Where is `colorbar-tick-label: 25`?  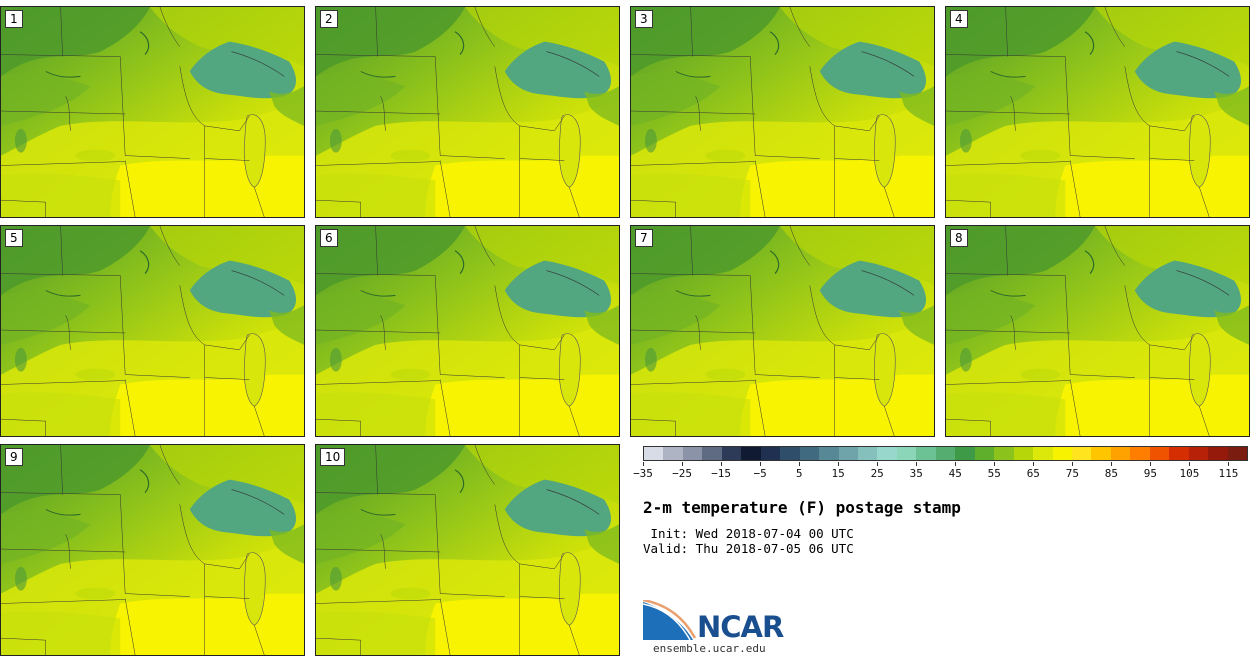 colorbar-tick-label: 25 is located at coordinates (877, 473).